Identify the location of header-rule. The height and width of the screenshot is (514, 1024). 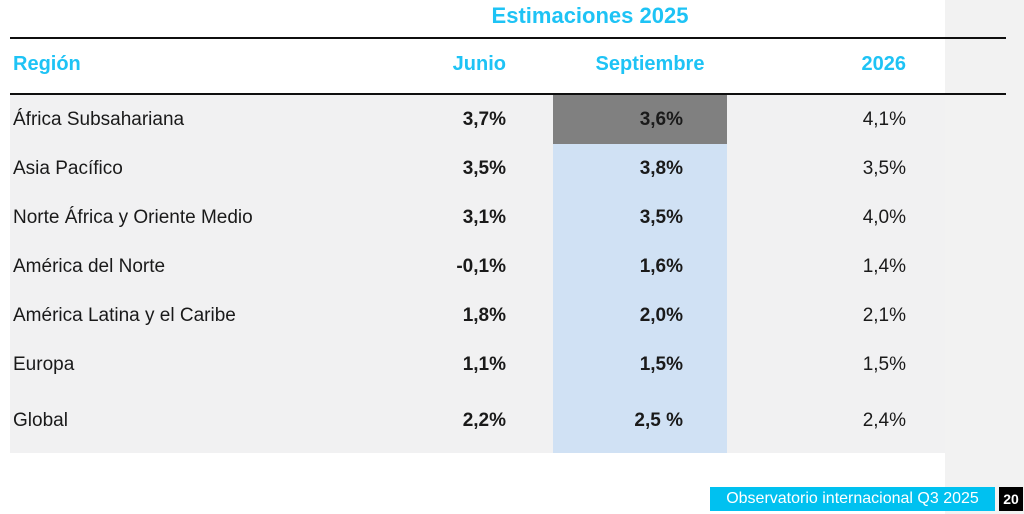
(508, 94).